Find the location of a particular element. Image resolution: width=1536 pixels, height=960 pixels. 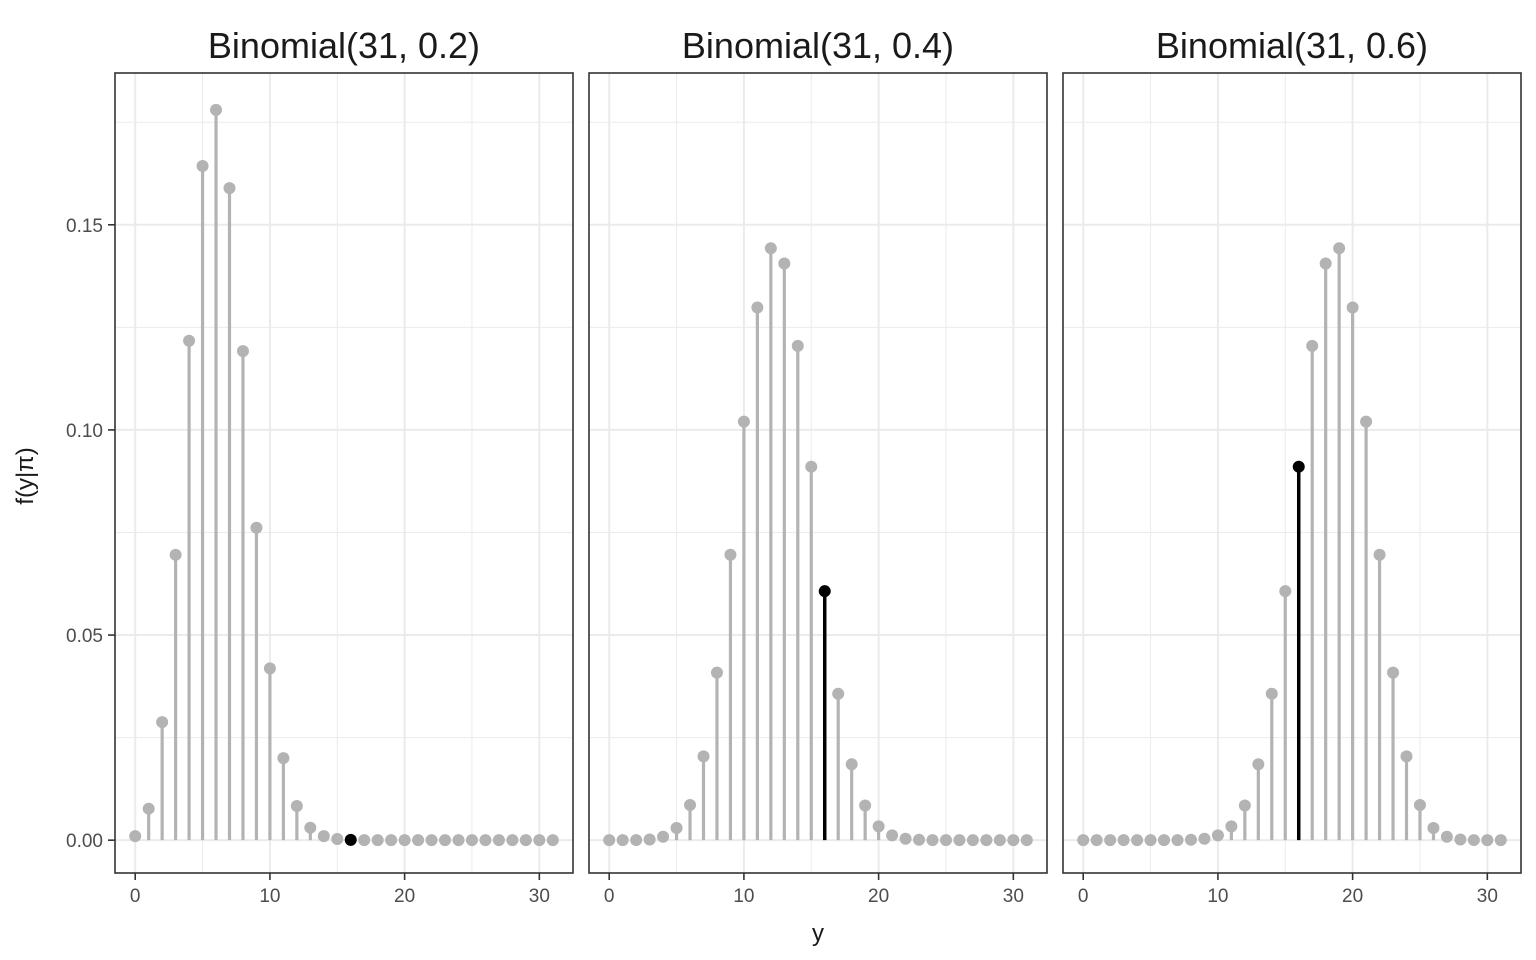

panel-title: Binomial(31, 0.6) is located at coordinates (1292, 45).